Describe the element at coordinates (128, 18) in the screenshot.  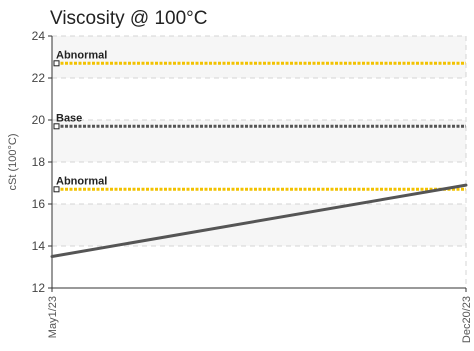
I see `chart-title: Viscosity @ 100°C` at that location.